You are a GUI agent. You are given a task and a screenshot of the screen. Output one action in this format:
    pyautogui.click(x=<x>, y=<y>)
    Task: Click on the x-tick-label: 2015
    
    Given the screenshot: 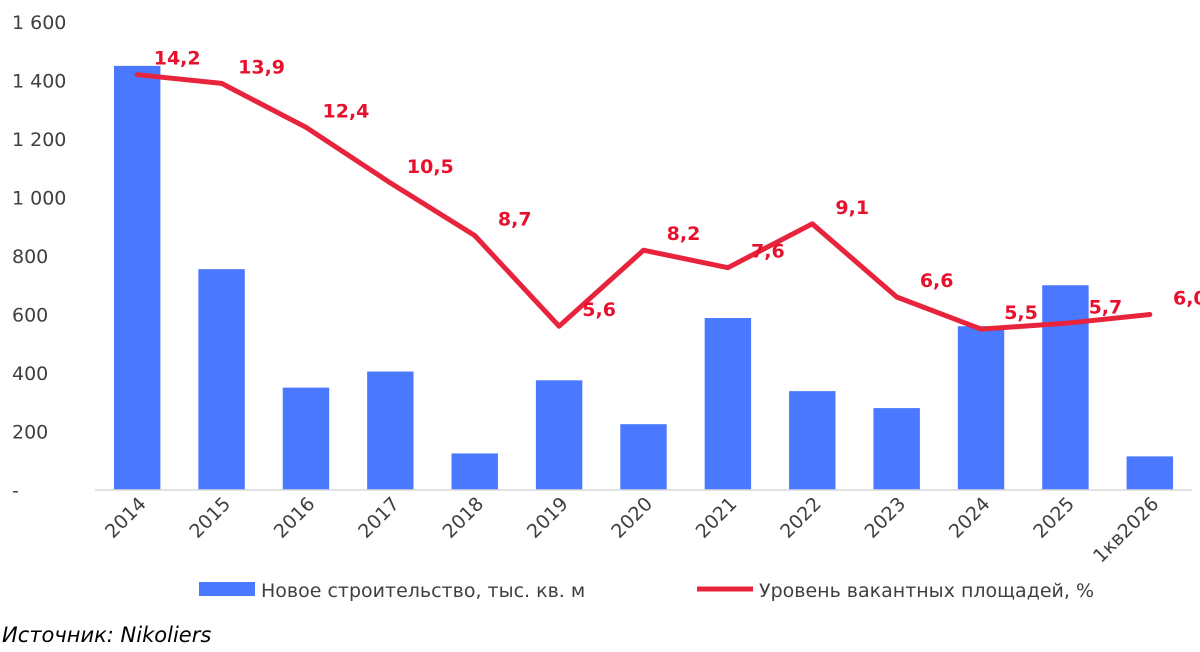 What is the action you would take?
    pyautogui.click(x=210, y=518)
    